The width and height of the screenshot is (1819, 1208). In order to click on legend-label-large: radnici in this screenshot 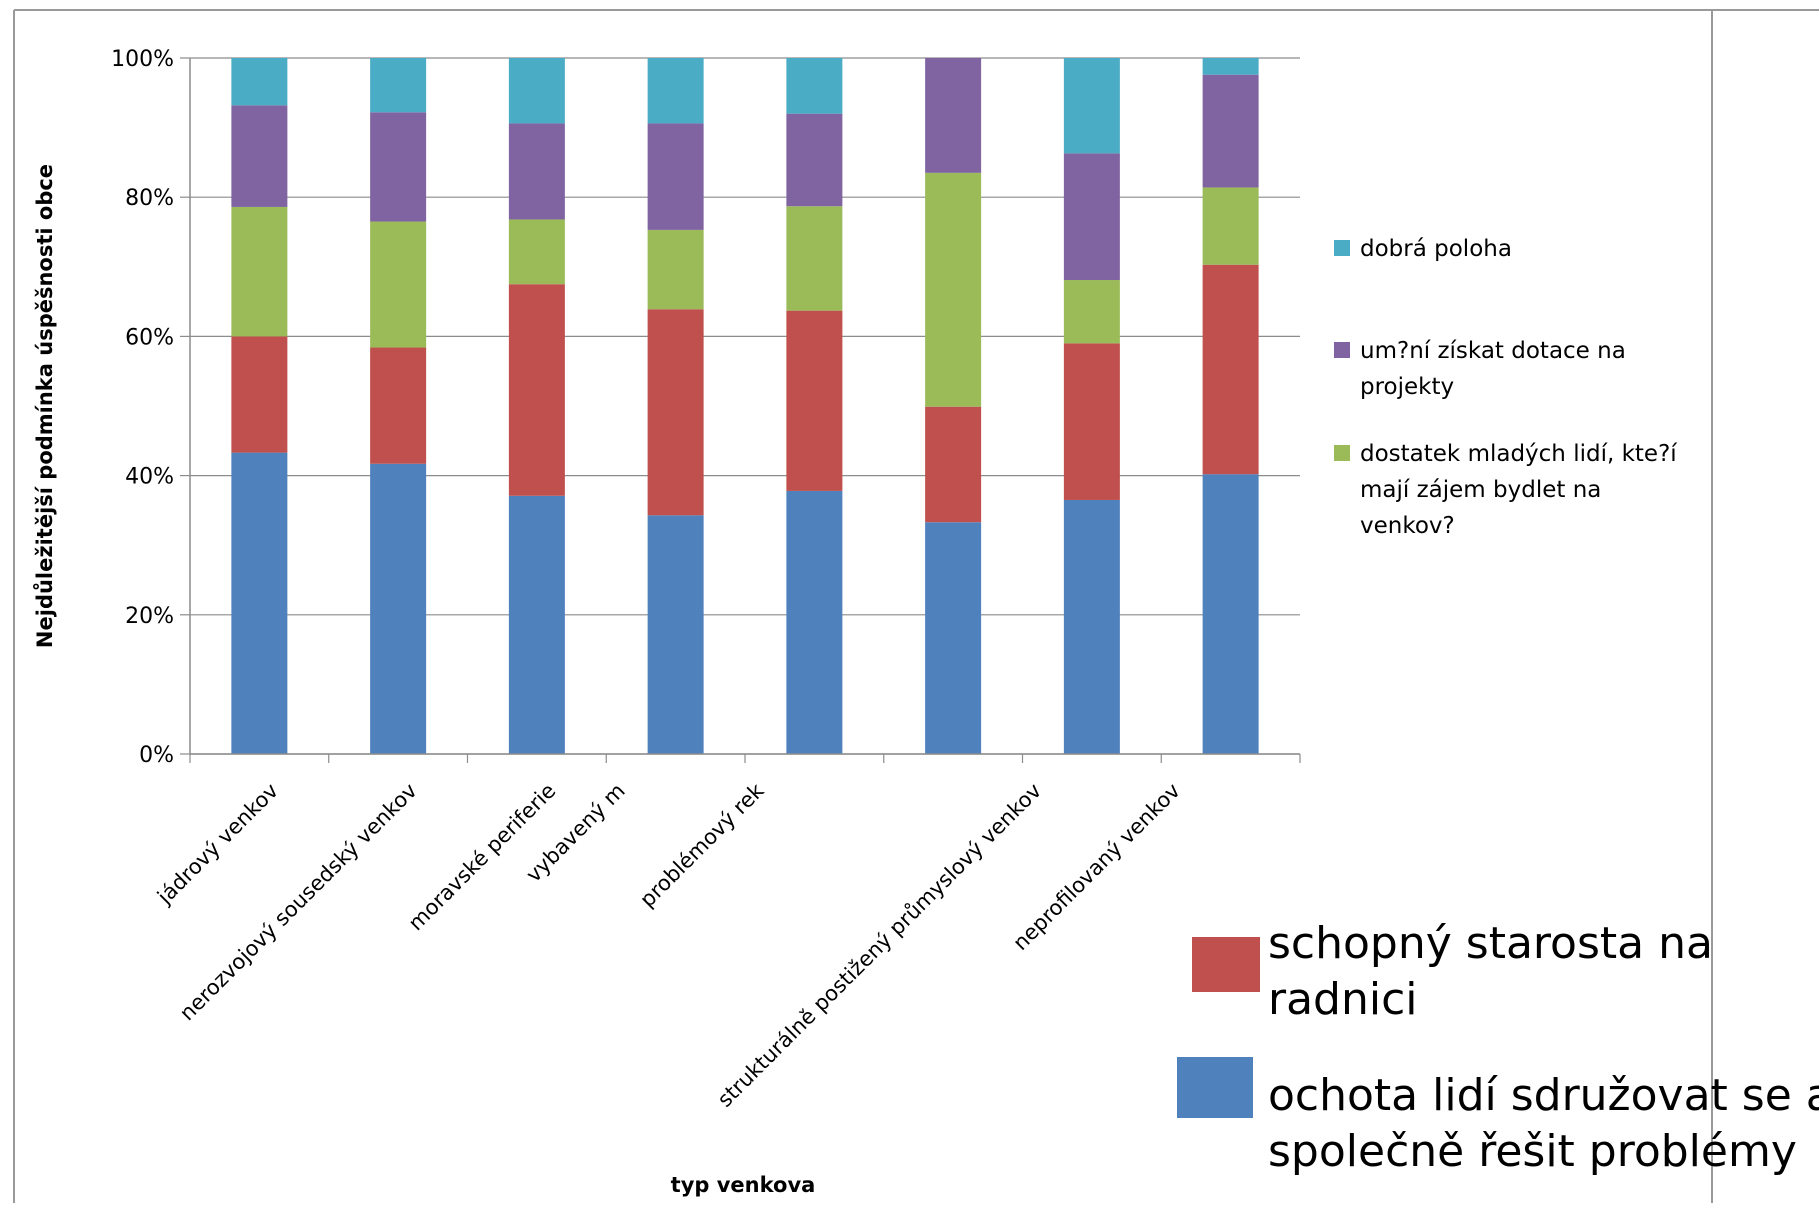, I will do `click(1343, 999)`.